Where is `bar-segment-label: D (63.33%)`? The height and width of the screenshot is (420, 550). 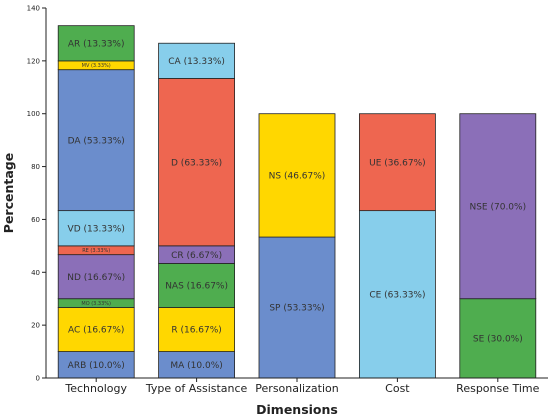
bar-segment-label: D (63.33%) is located at coordinates (196, 163).